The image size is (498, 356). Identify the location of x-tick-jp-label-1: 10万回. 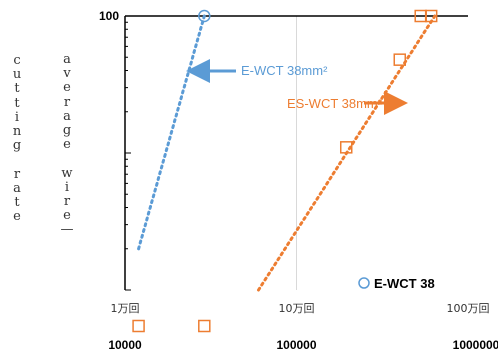
(297, 308).